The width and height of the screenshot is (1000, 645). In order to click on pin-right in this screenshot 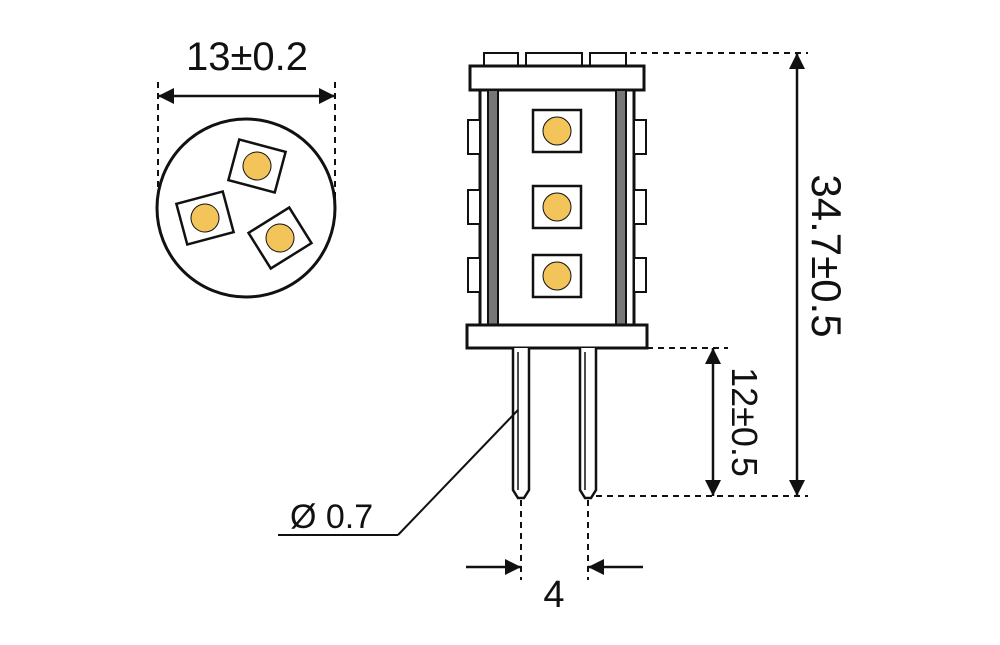, I will do `click(588, 424)`.